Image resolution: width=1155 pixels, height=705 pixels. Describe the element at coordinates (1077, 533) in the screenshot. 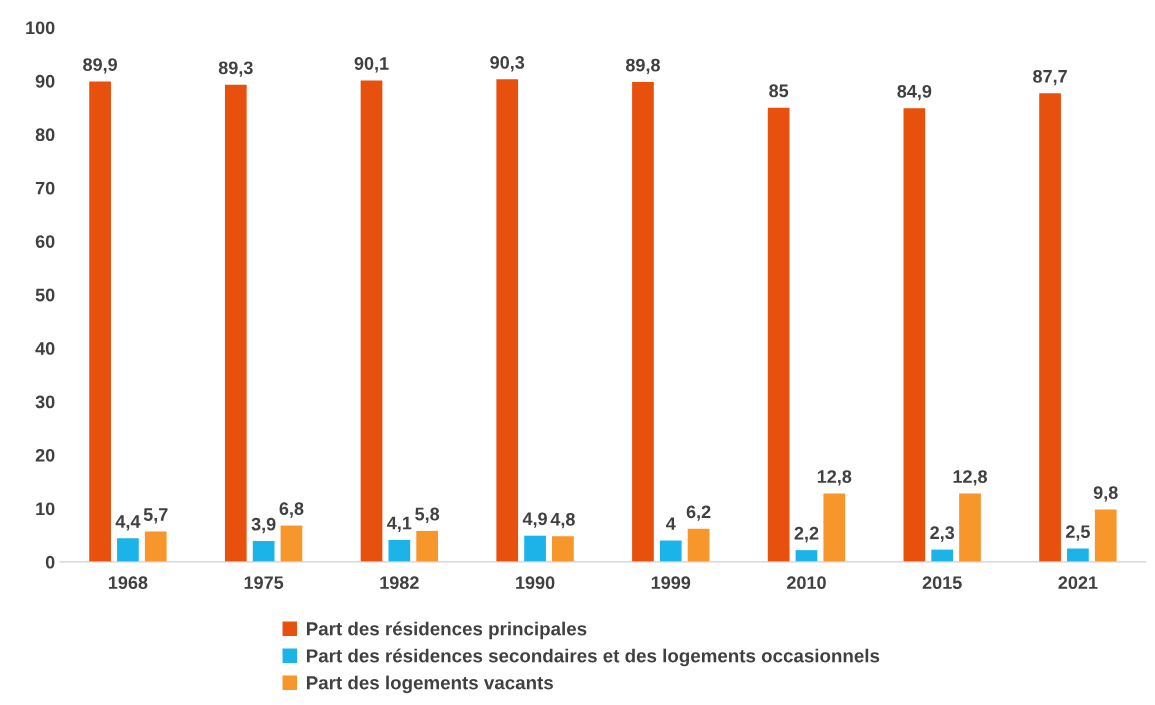

I see `data-label: 2,5` at that location.